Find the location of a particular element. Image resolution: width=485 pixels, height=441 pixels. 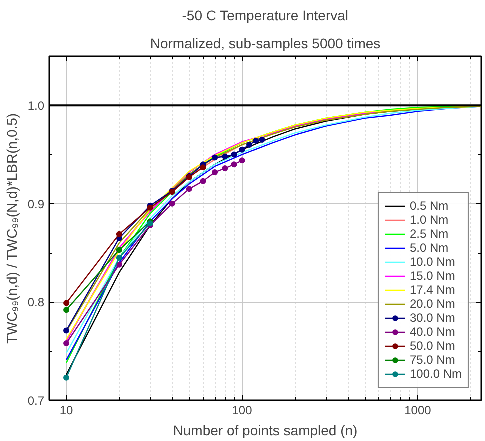

legend-label: 15.0 Nm is located at coordinates (433, 276).